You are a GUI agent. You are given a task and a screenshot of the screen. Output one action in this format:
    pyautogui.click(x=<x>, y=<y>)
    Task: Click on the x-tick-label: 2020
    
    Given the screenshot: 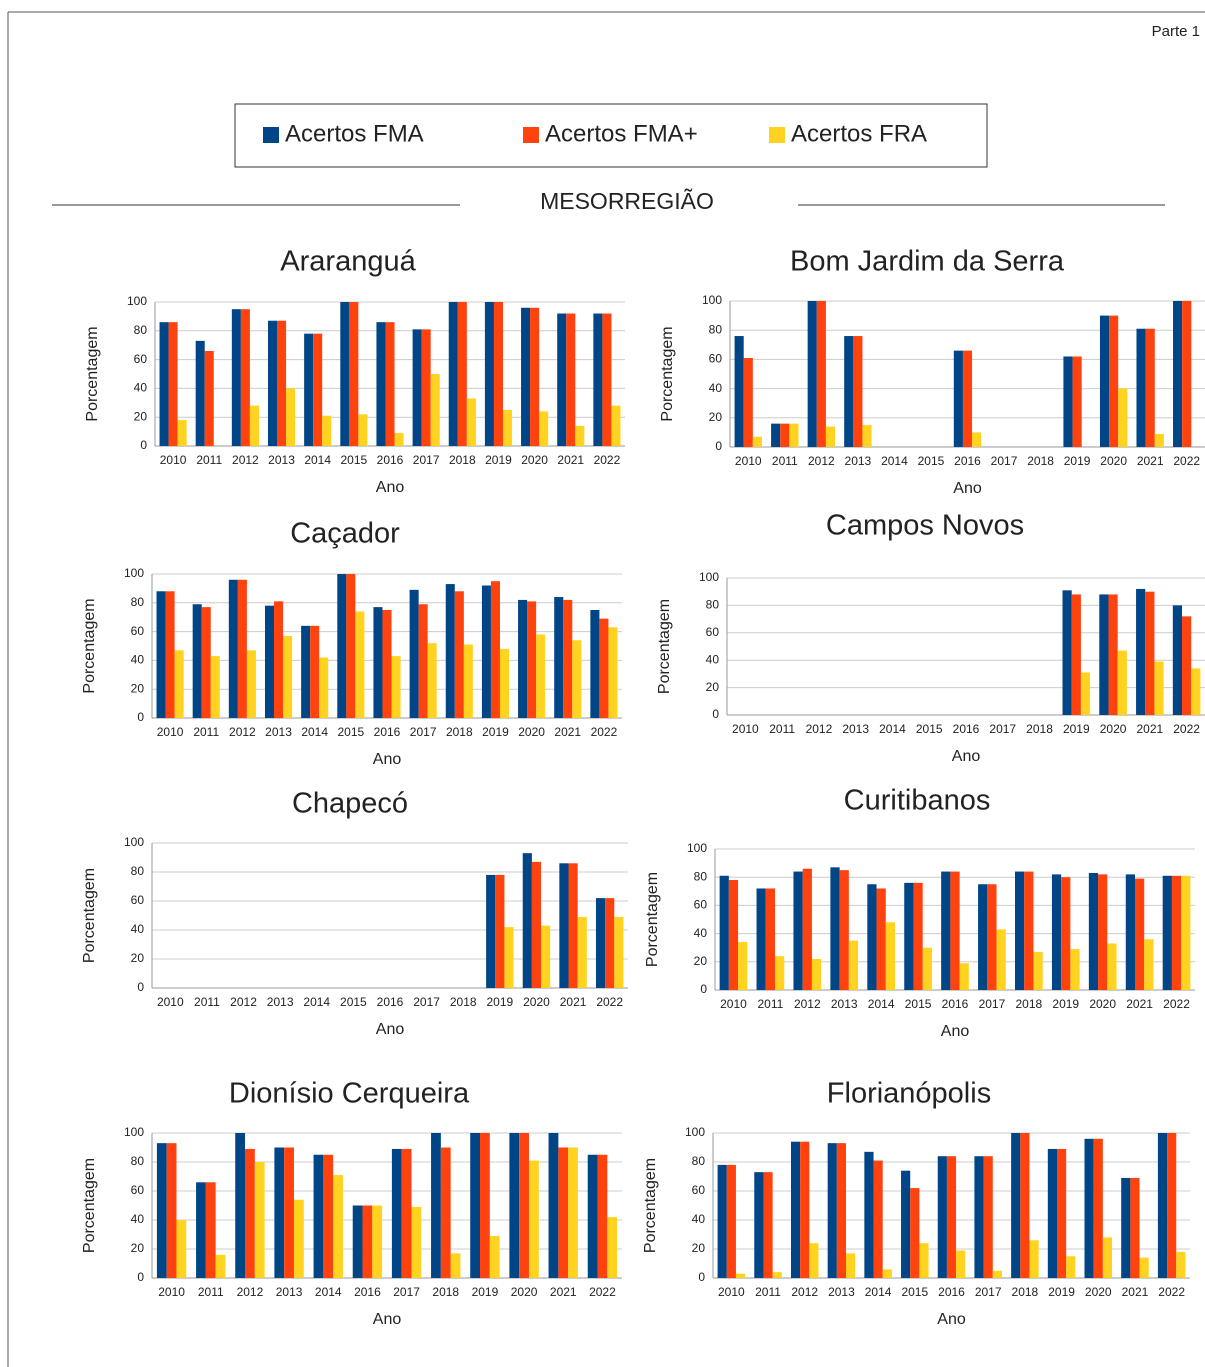 What is the action you would take?
    pyautogui.click(x=1113, y=461)
    